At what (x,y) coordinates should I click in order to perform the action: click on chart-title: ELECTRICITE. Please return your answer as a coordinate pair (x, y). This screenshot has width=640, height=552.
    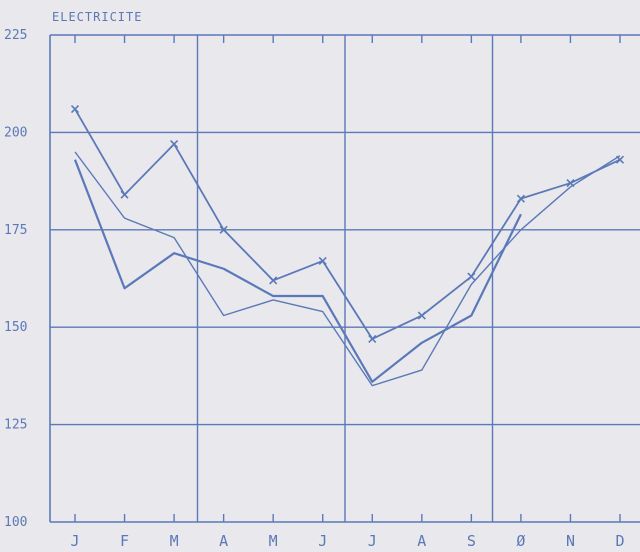
    Looking at the image, I should click on (97, 17).